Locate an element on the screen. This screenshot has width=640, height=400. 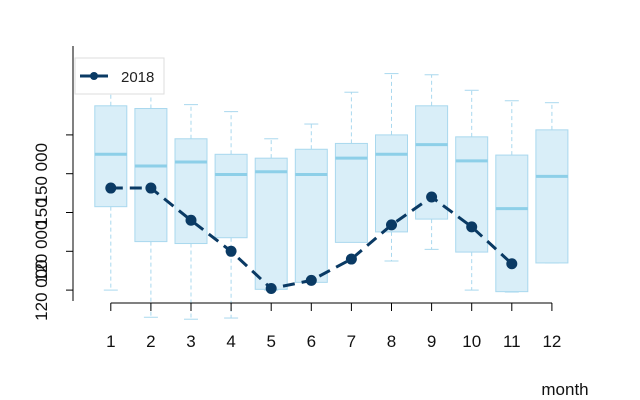
x-tick-label-10: 10 is located at coordinates (471, 341).